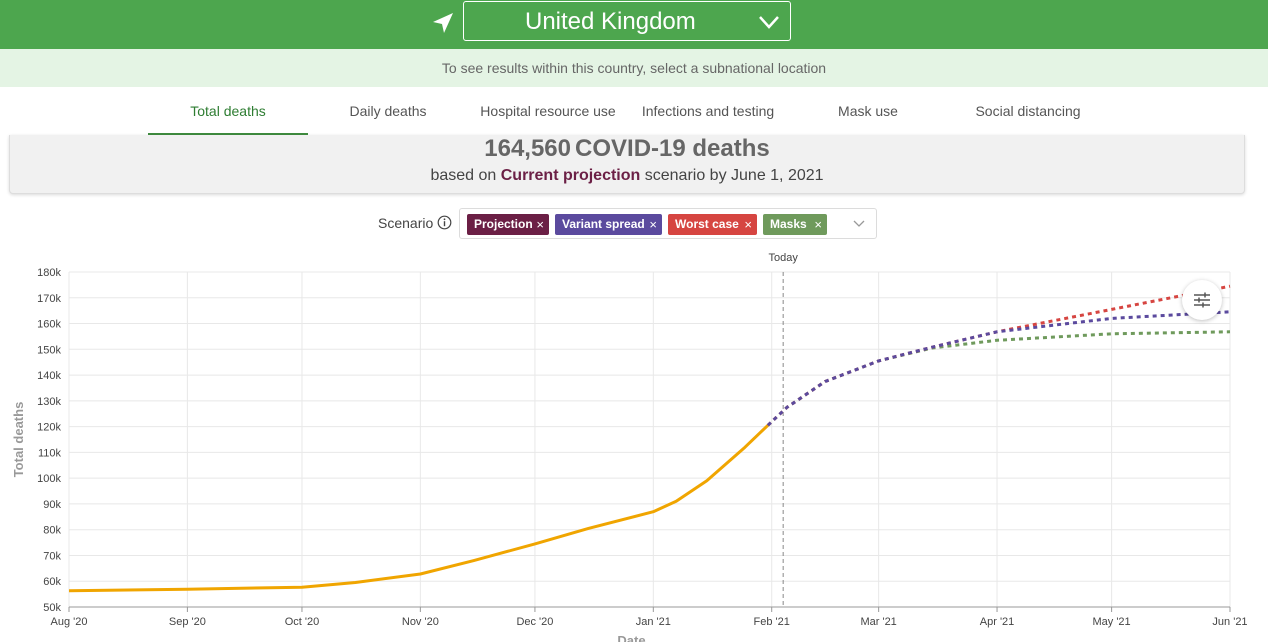 The image size is (1268, 642). Describe the element at coordinates (406, 223) in the screenshot. I see `scenario-label: Scenario` at that location.